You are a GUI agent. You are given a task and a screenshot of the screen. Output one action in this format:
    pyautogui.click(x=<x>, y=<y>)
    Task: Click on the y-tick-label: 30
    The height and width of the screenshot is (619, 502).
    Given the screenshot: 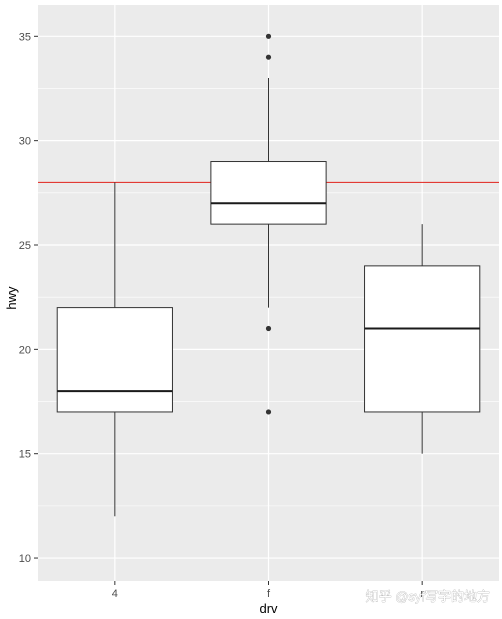 What is the action you would take?
    pyautogui.click(x=25, y=142)
    